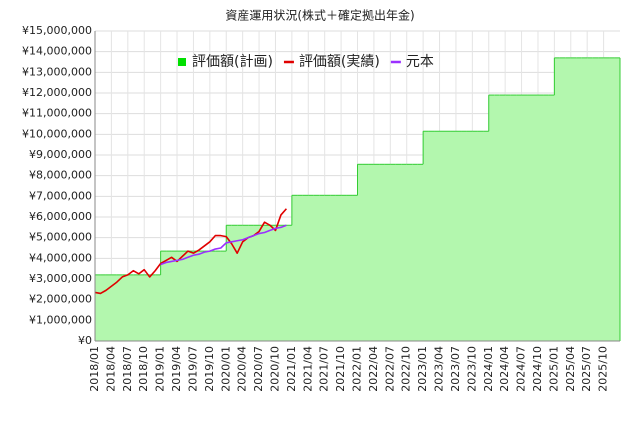 The width and height of the screenshot is (640, 426). Describe the element at coordinates (57, 71) in the screenshot. I see `y-tick-label: ¥13,000,000` at that location.